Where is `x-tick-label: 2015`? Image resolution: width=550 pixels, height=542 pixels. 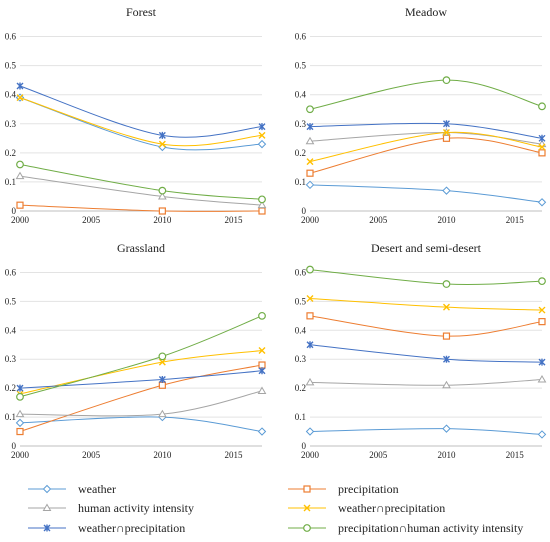
x-tick-label: 2015 is located at coordinates (234, 455).